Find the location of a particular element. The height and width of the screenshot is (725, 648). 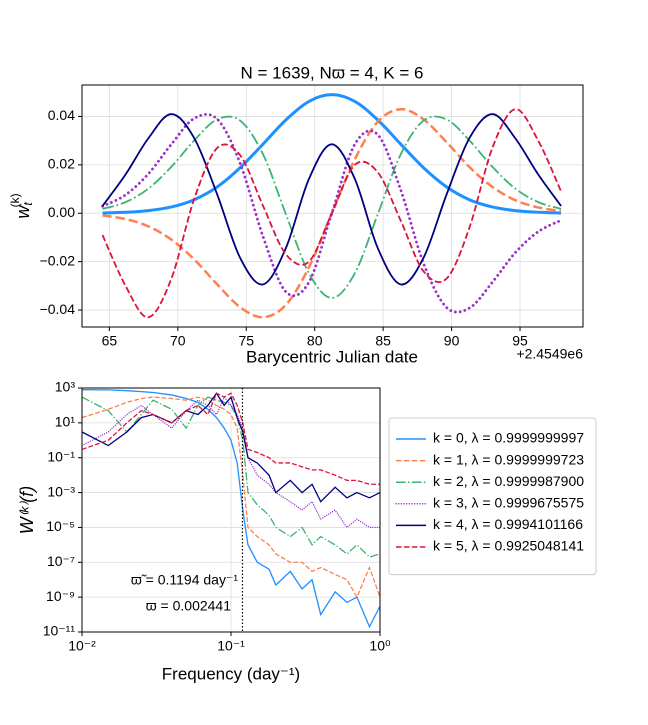

annotation: ϖ = 0.002441 is located at coordinates (188, 606).